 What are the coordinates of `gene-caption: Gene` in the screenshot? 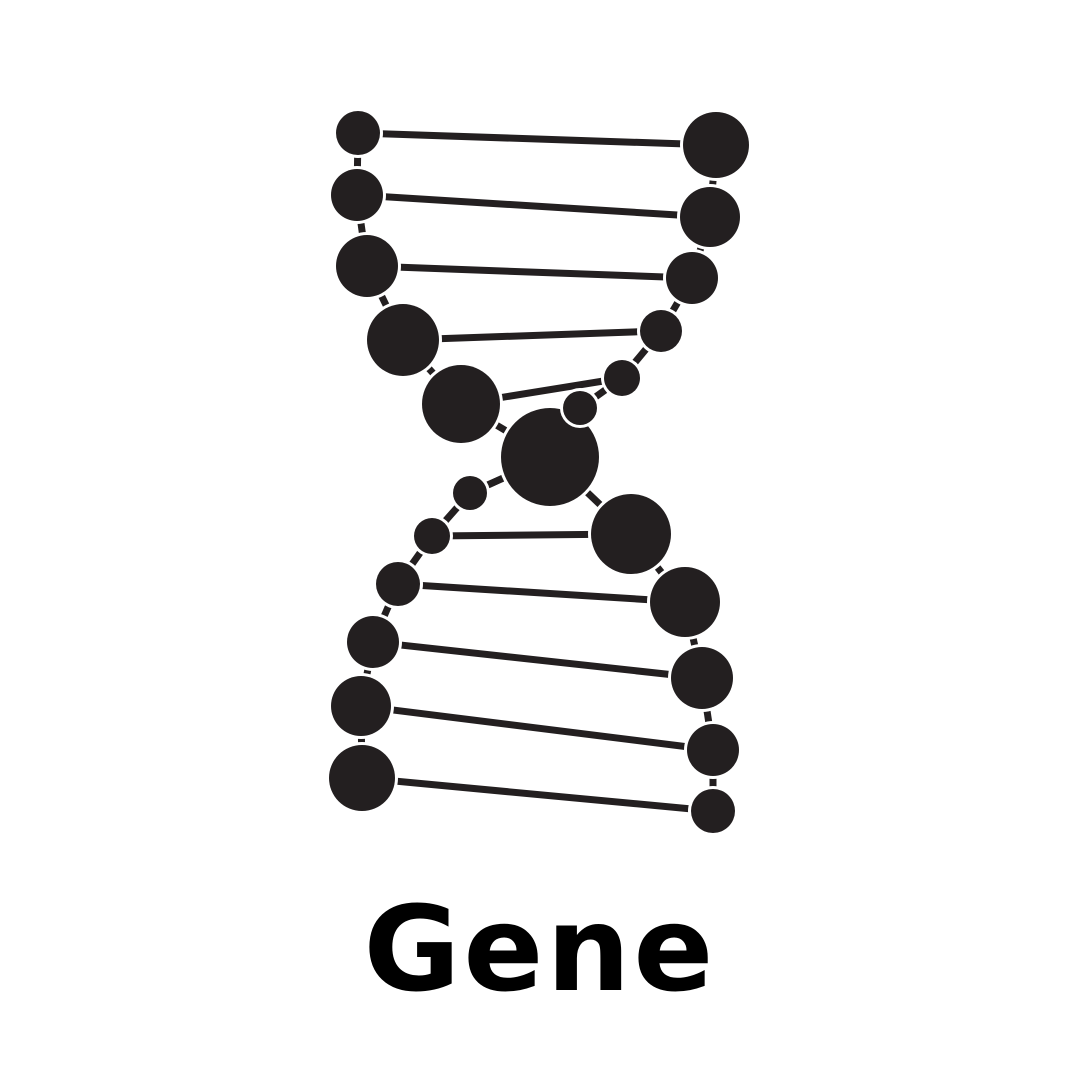 It's located at (540, 949).